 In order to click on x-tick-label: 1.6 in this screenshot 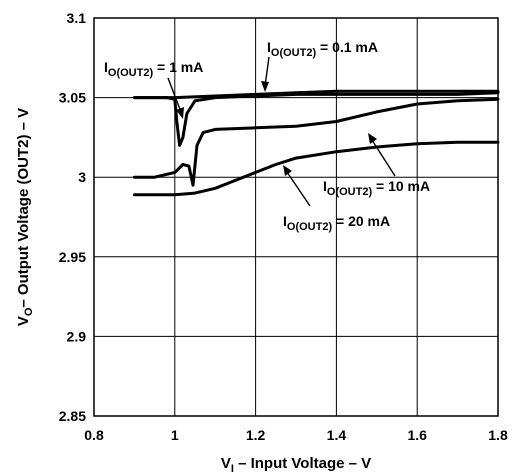, I will do `click(417, 435)`.